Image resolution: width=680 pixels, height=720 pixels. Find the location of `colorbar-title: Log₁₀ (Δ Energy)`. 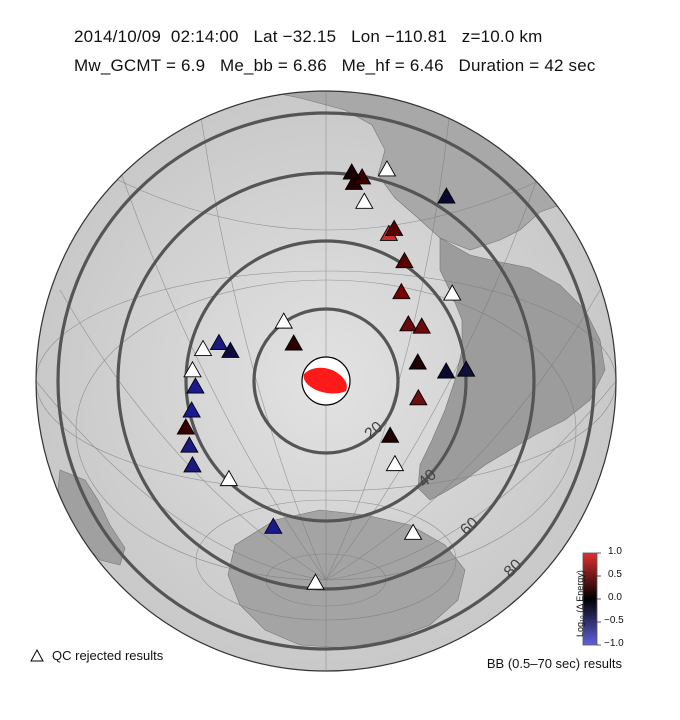

colorbar-title: Log₁₀ (Δ Energy) is located at coordinates (580, 603).